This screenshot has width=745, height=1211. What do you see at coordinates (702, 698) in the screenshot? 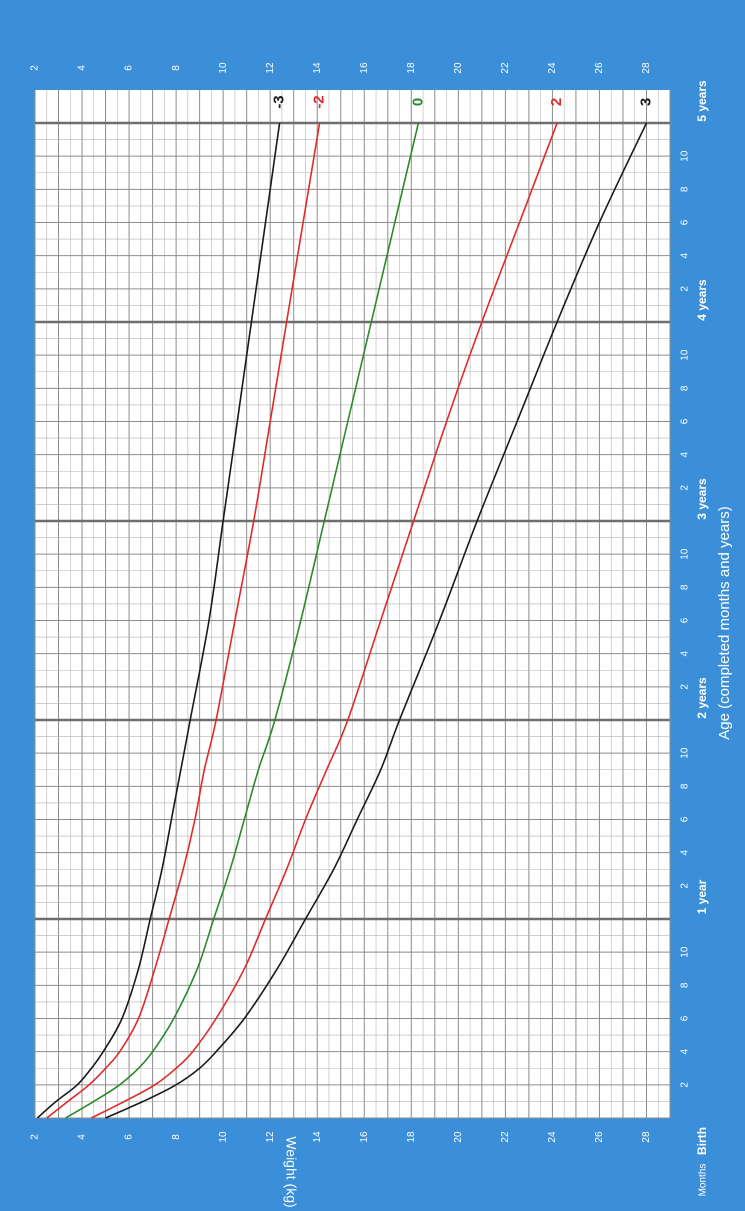
I see `year-label: 2 years` at bounding box center [702, 698].